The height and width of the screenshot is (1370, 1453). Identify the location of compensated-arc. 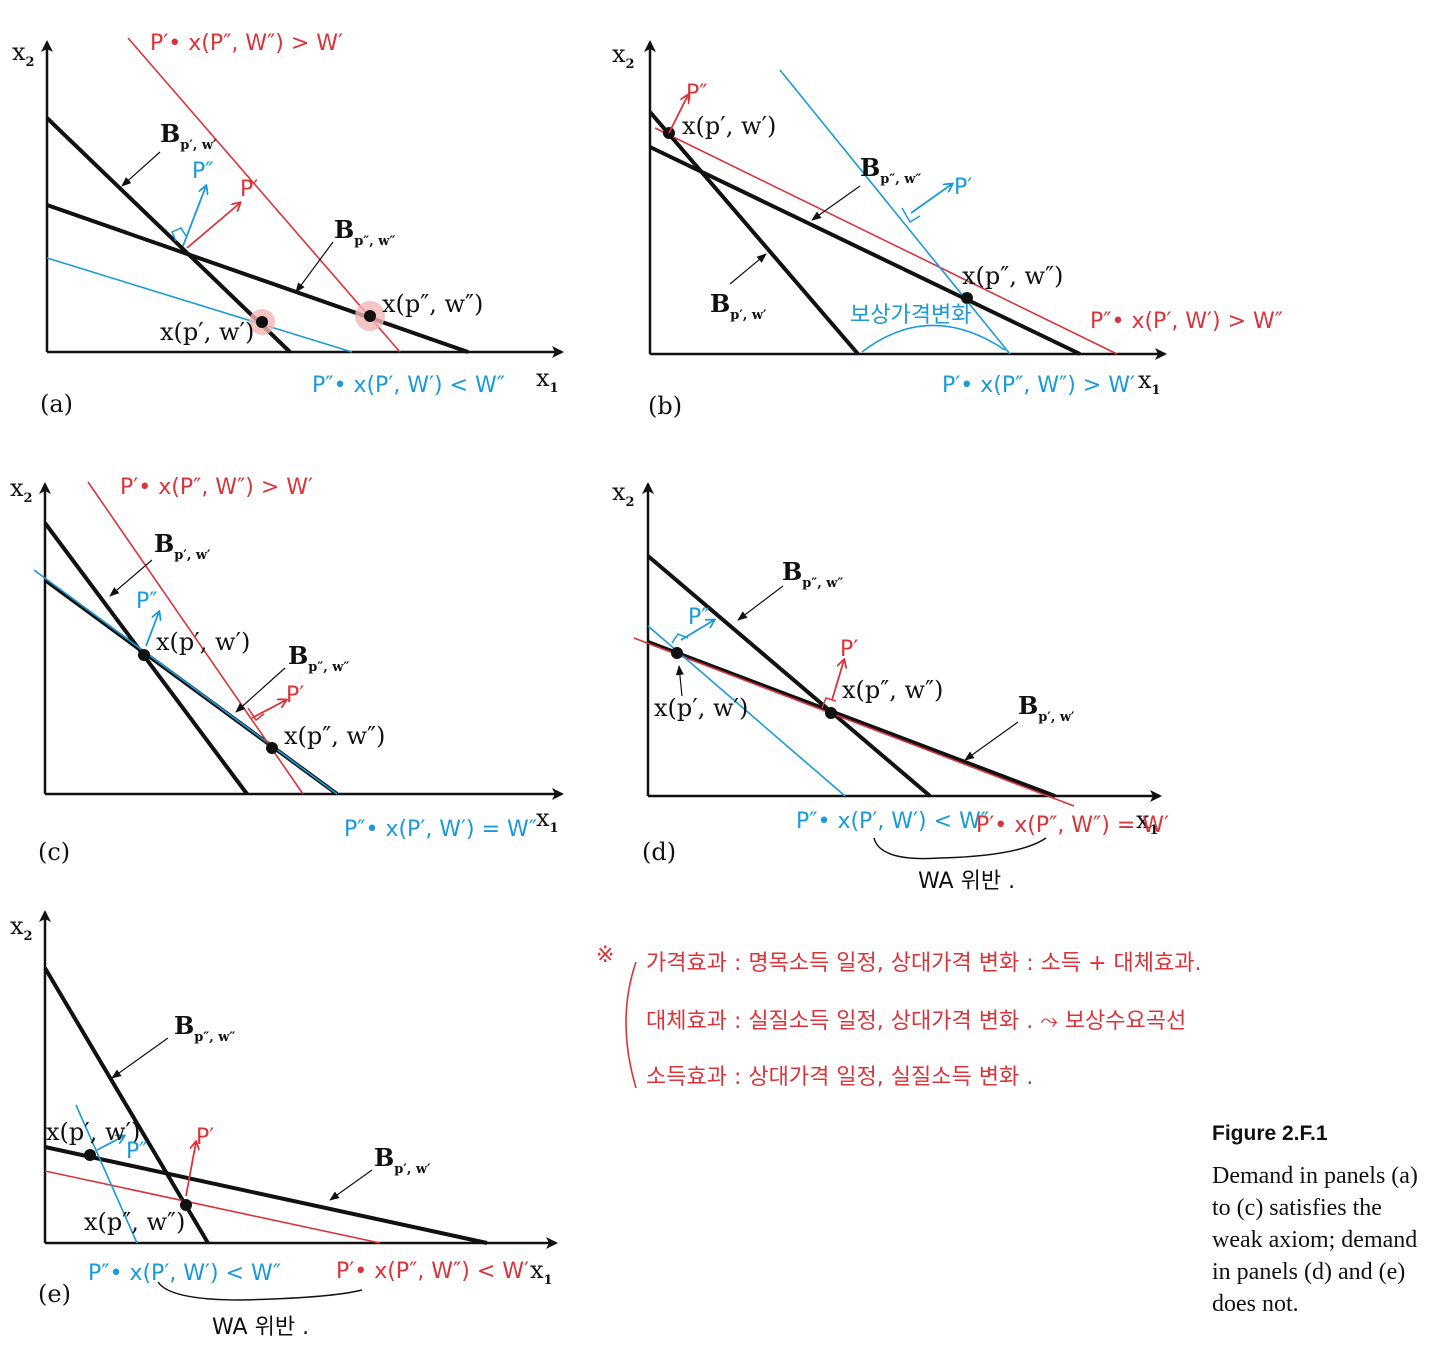
(933, 338).